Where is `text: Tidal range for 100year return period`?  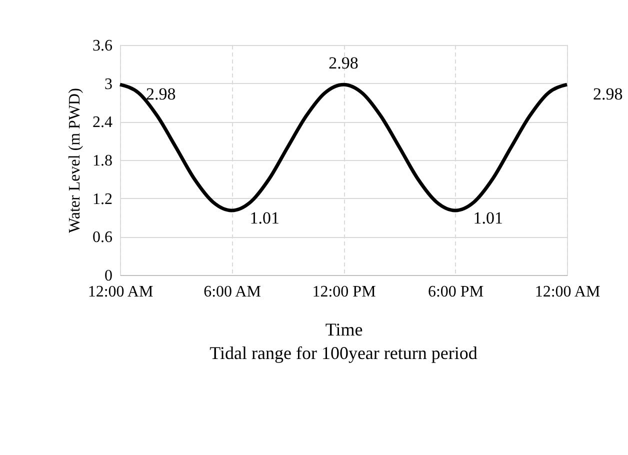 text: Tidal range for 100year return period is located at coordinates (344, 353).